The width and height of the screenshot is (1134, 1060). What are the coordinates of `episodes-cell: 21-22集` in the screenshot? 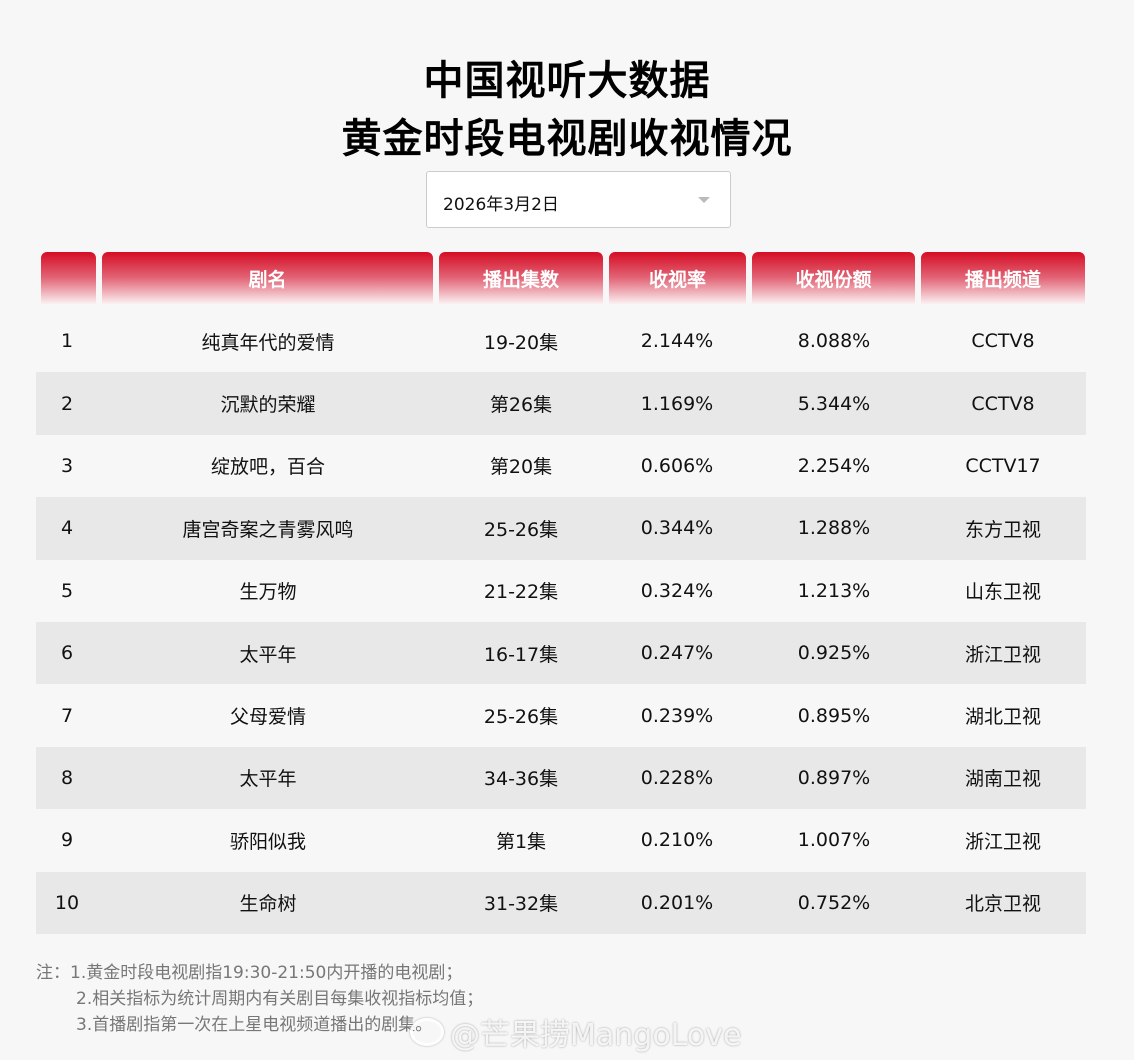 It's located at (521, 592).